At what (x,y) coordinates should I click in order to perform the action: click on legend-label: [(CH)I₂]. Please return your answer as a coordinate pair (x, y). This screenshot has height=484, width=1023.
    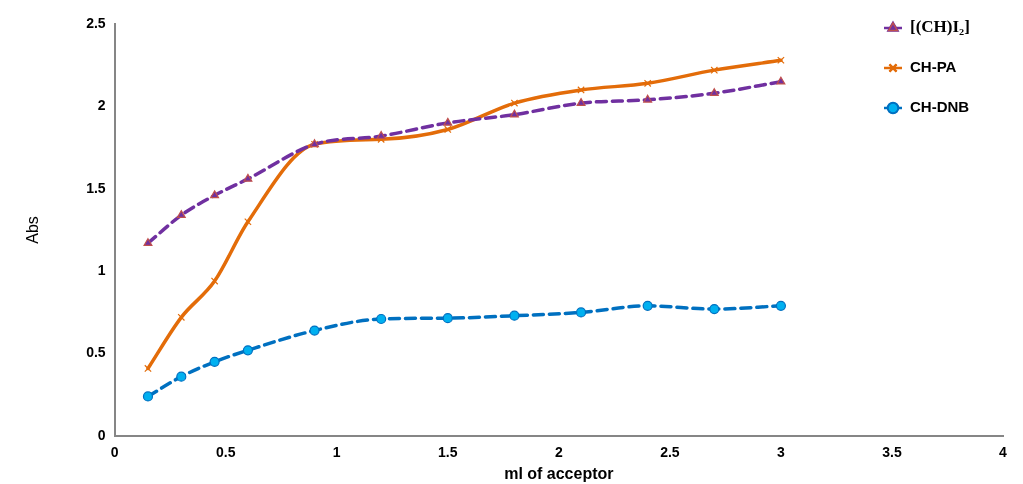
    Looking at the image, I should click on (940, 27).